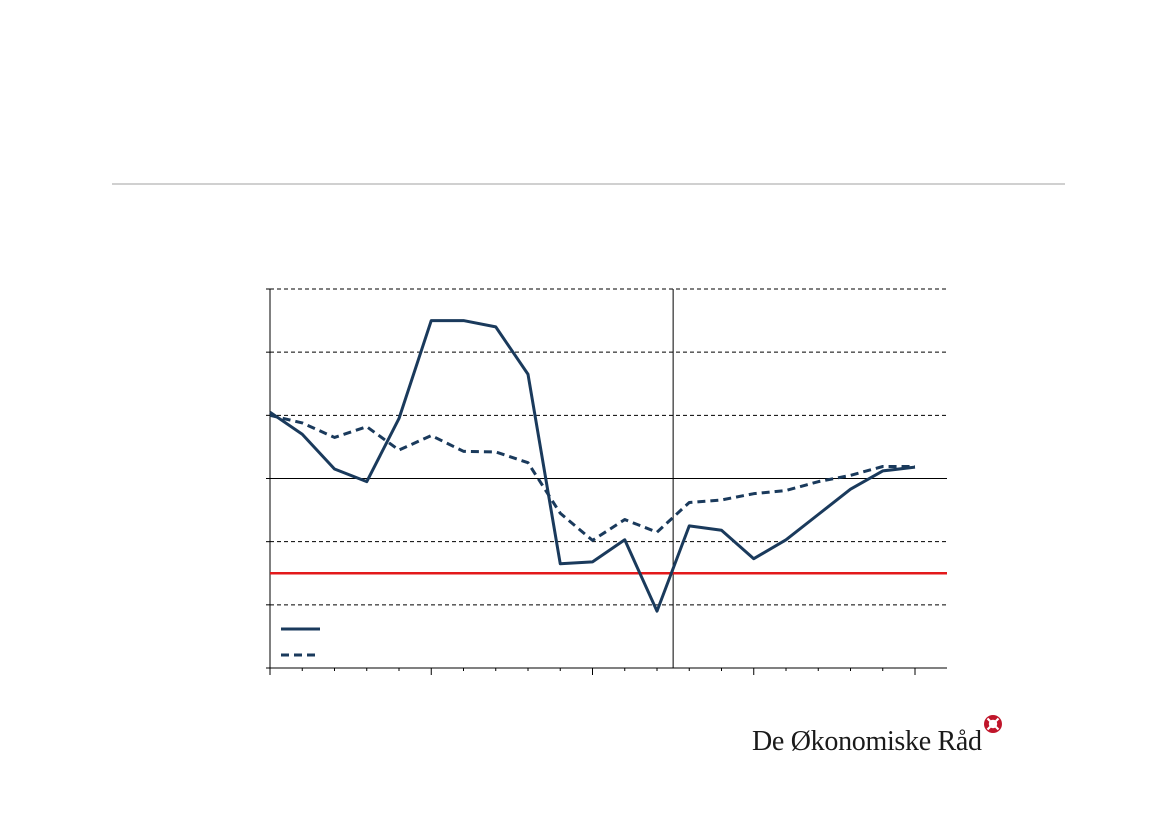 The height and width of the screenshot is (826, 1169). Describe the element at coordinates (867, 741) in the screenshot. I see `brand-name: De Økonomiske Råd` at that location.